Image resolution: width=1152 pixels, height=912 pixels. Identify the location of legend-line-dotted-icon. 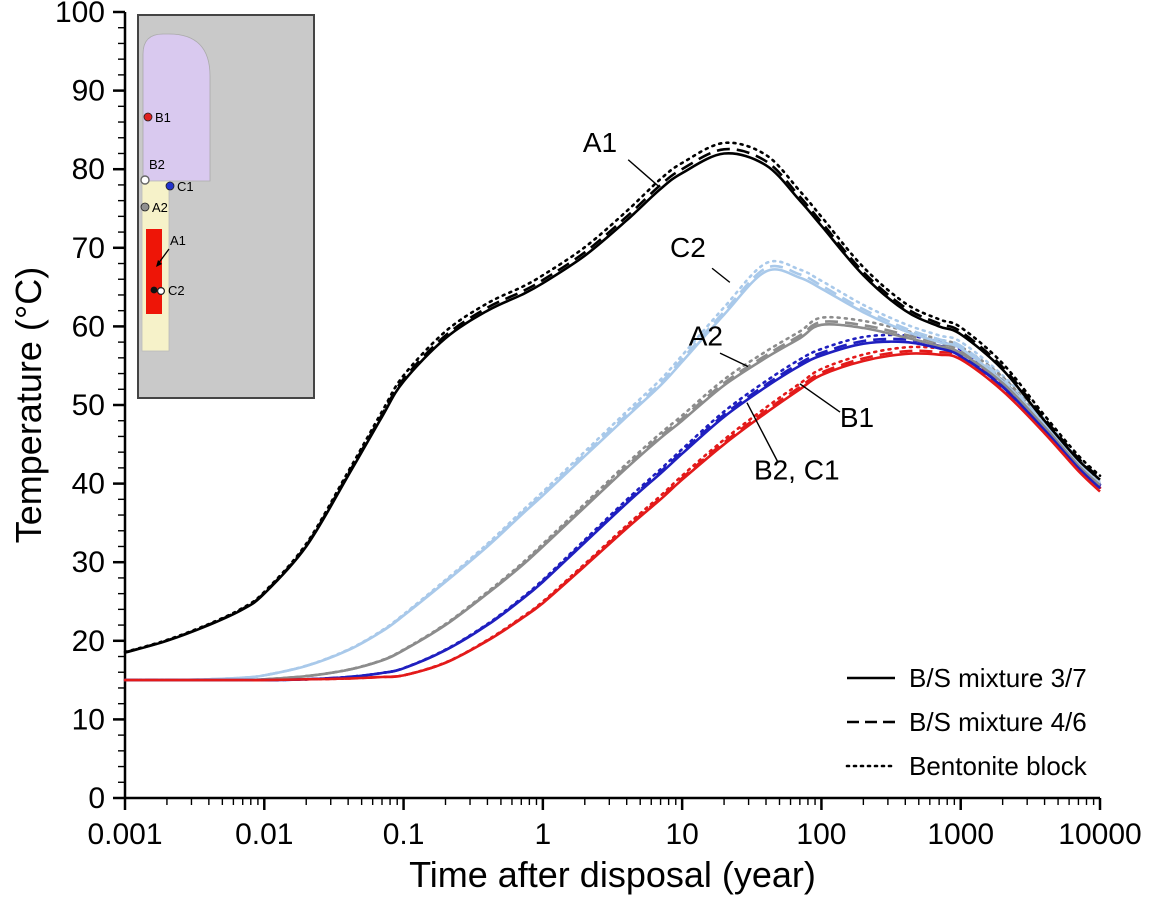
(871, 766).